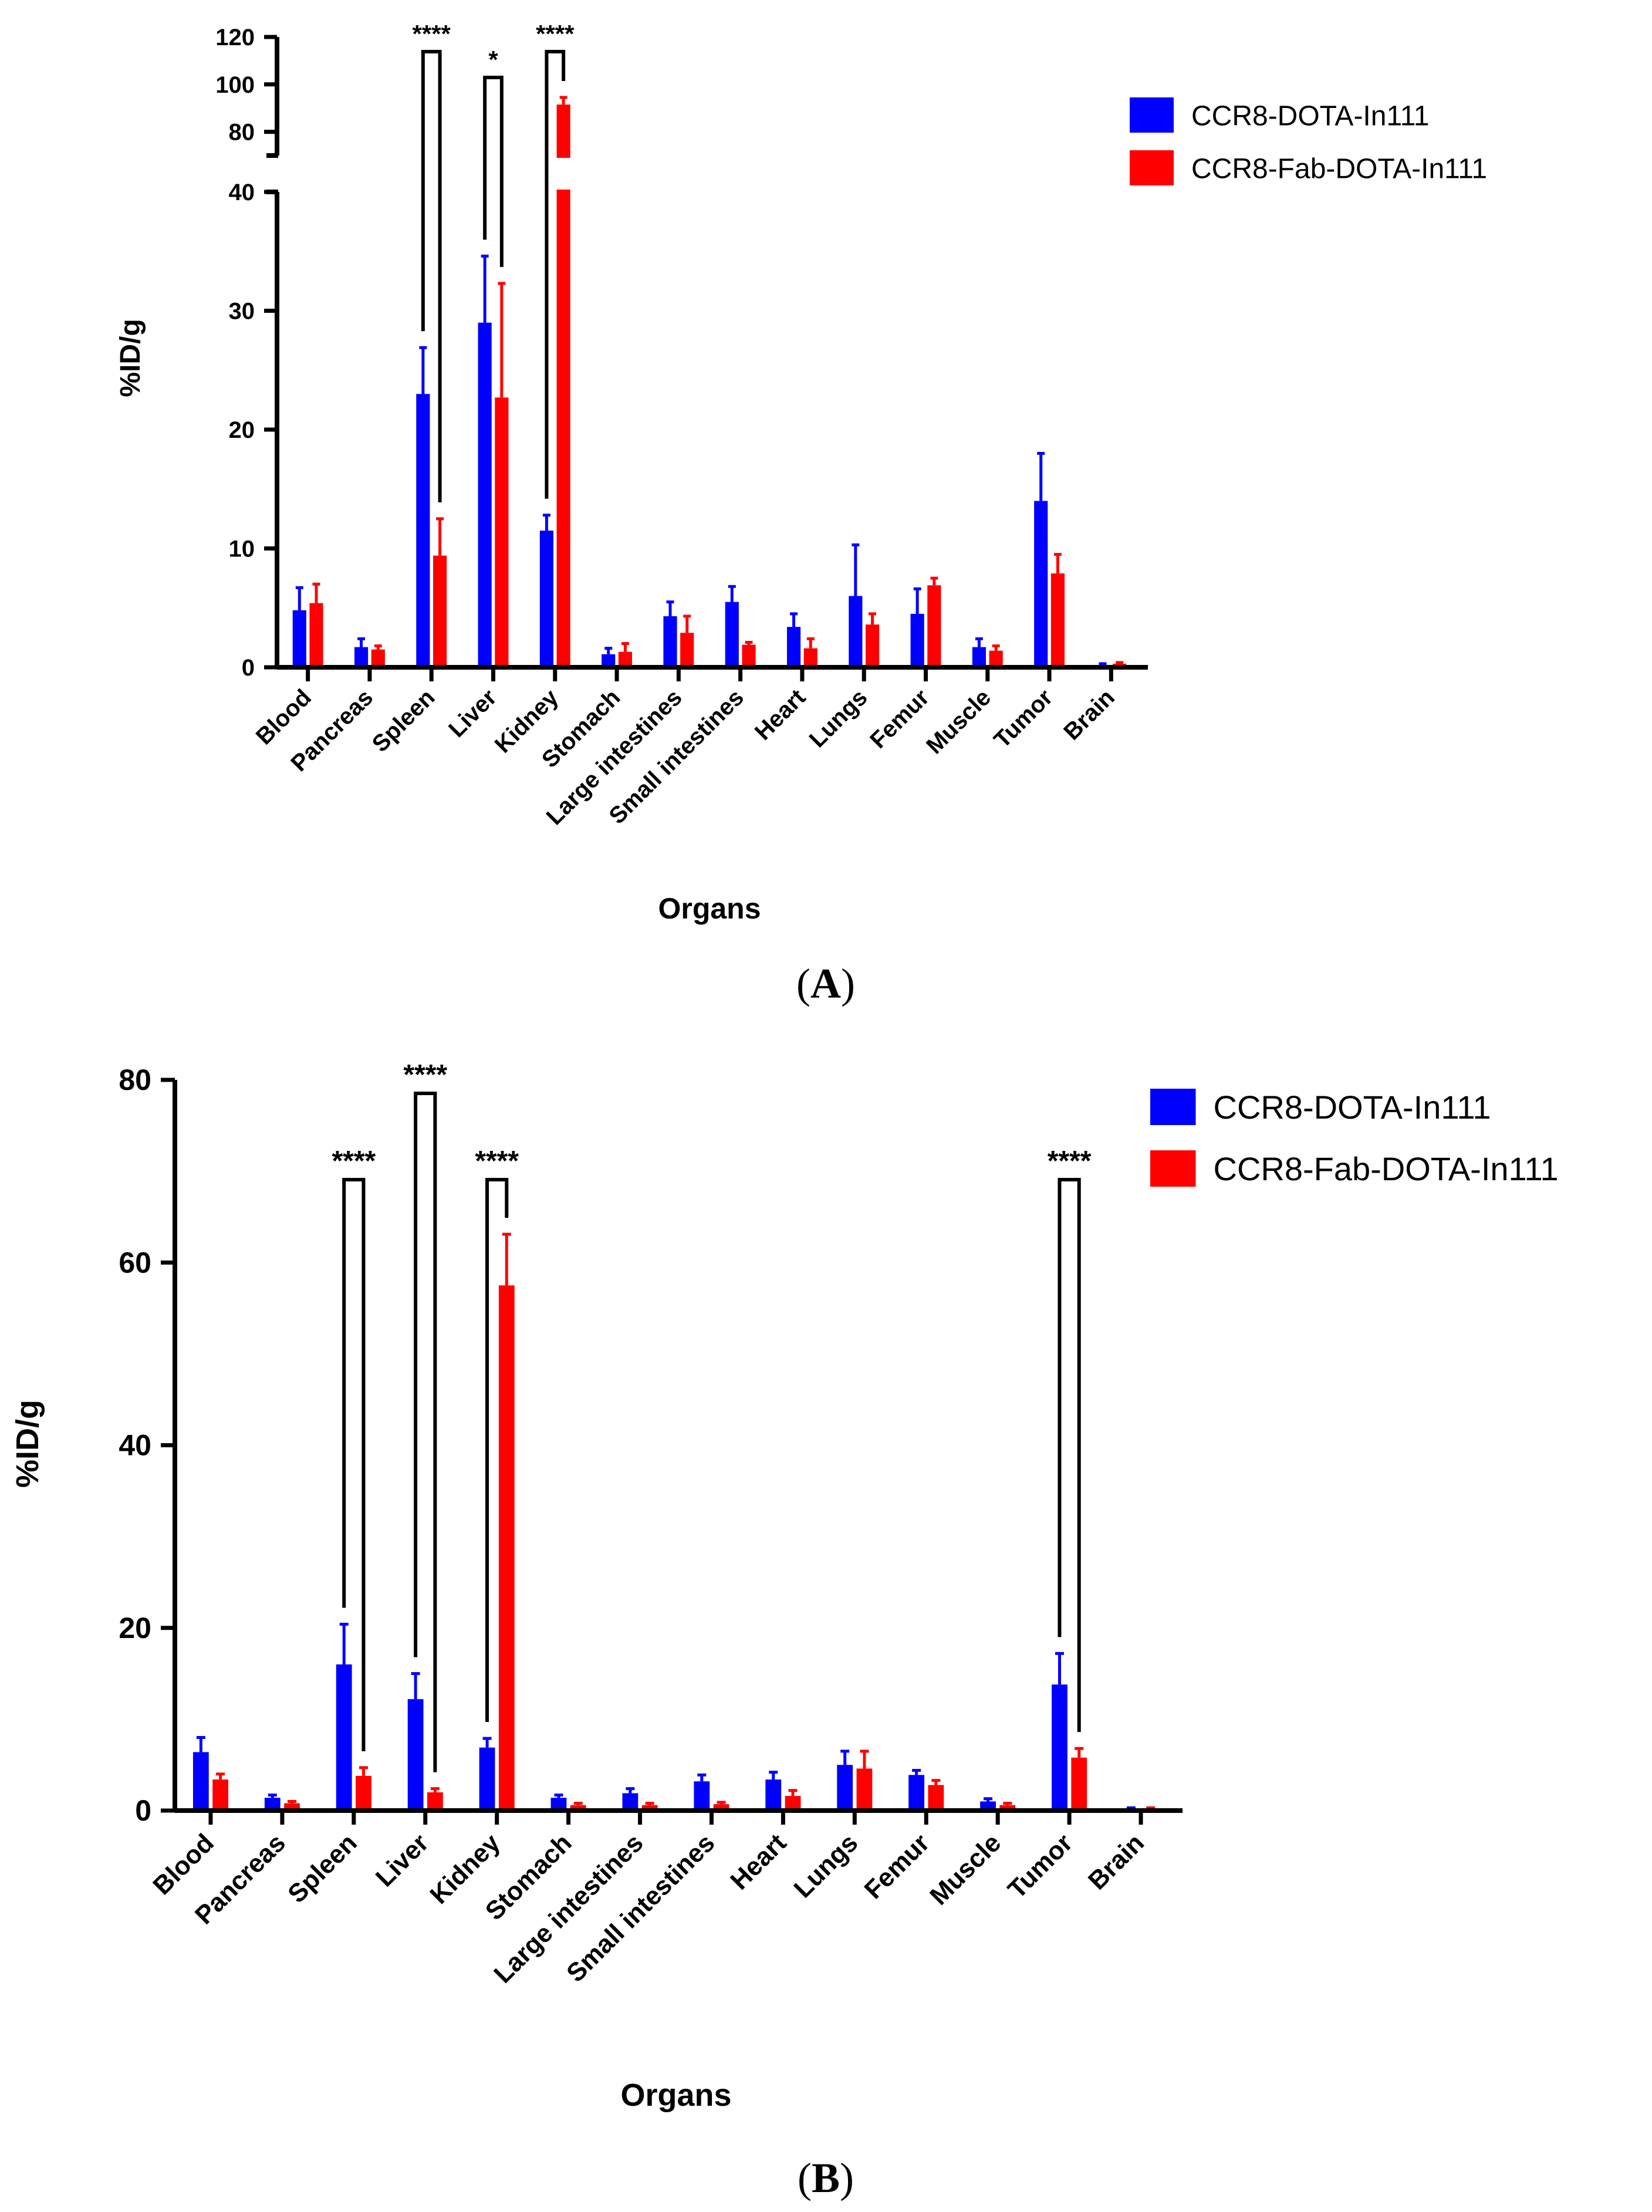 This screenshot has width=1652, height=2212. I want to click on y-tick-label: 60, so click(135, 1262).